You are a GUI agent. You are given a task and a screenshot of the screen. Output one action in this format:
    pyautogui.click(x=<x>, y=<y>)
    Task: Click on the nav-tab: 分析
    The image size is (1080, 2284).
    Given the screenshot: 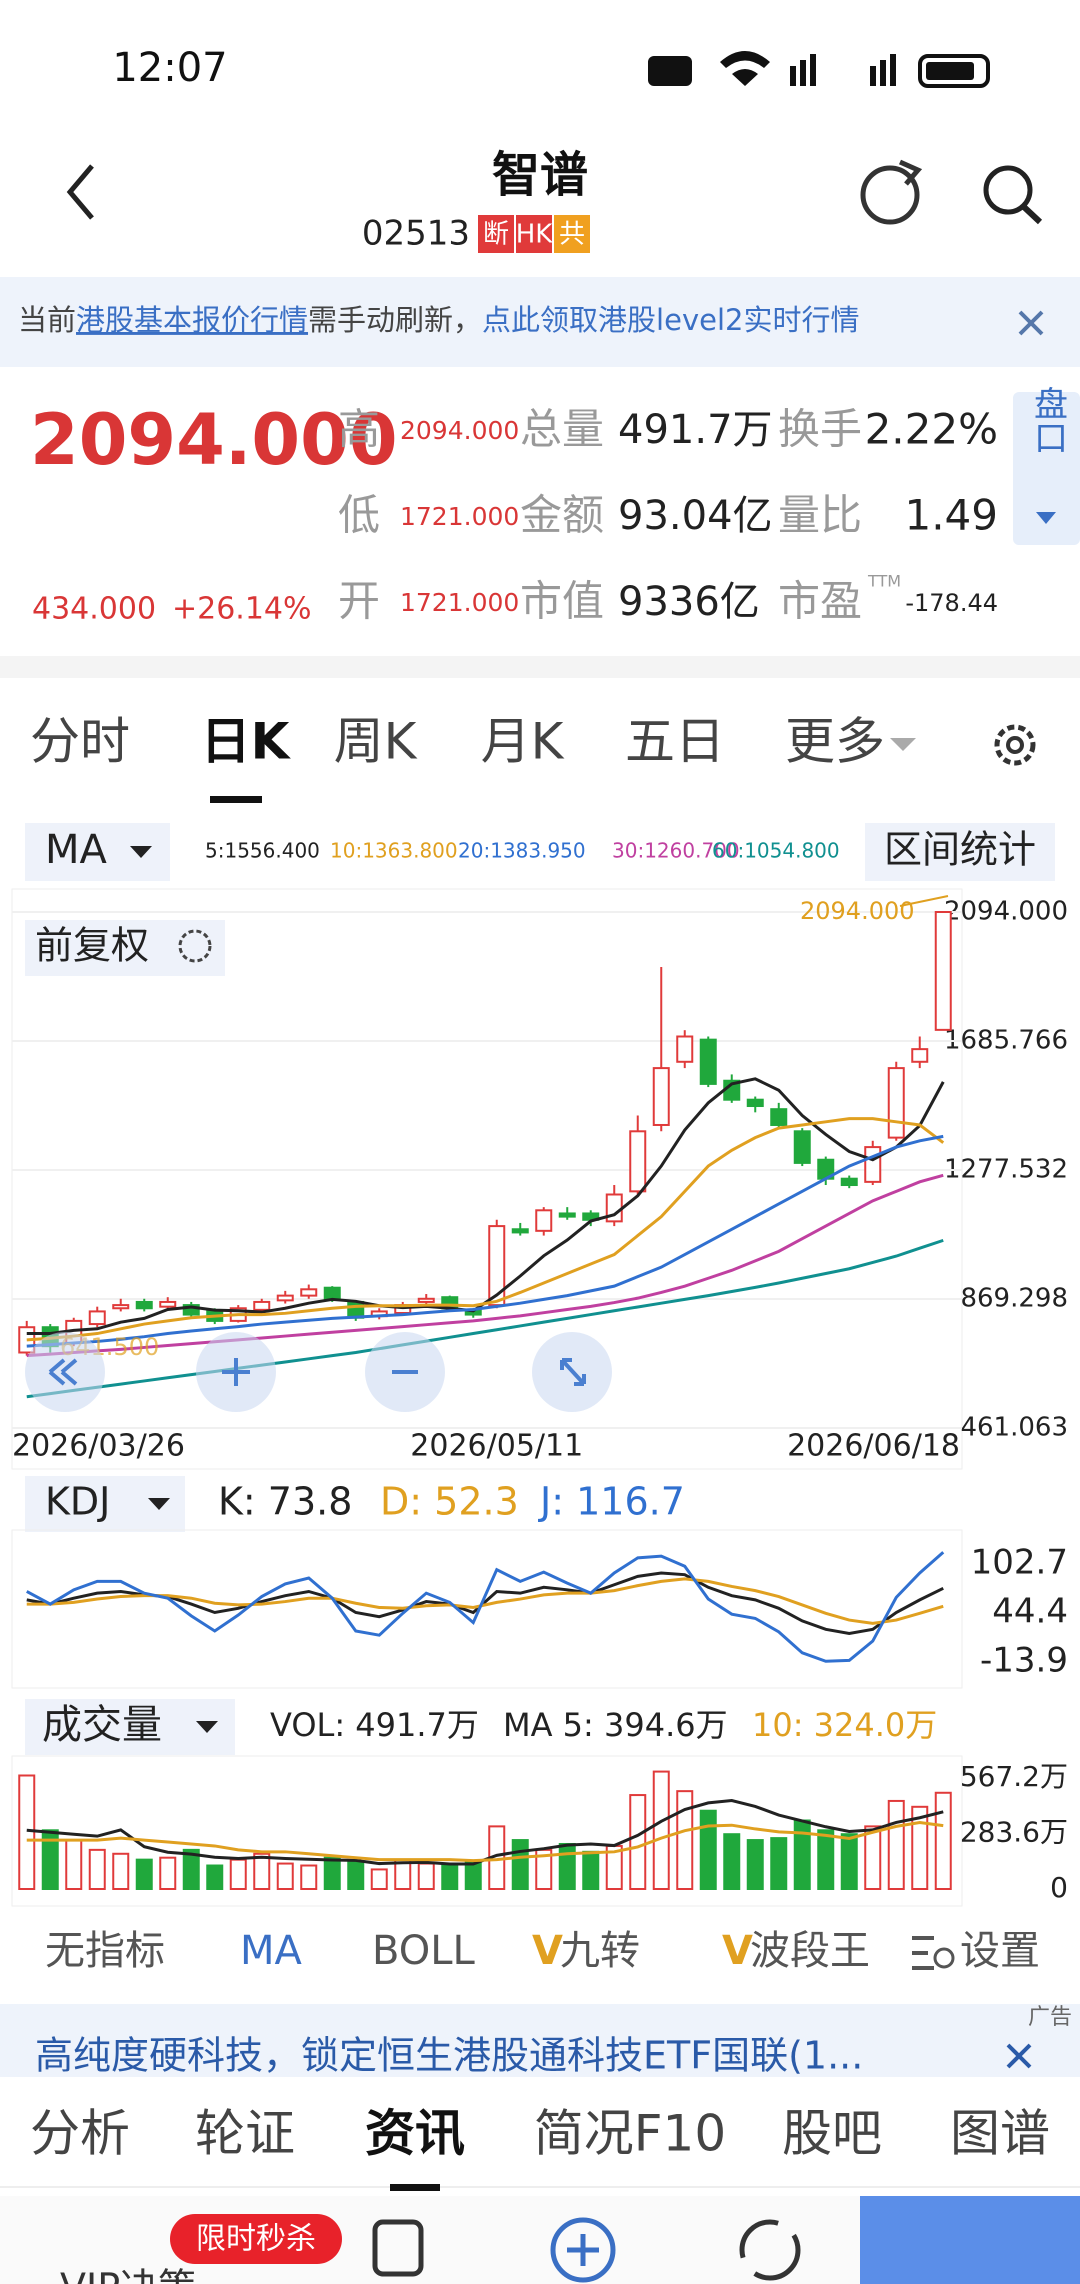 What is the action you would take?
    pyautogui.click(x=80, y=2134)
    